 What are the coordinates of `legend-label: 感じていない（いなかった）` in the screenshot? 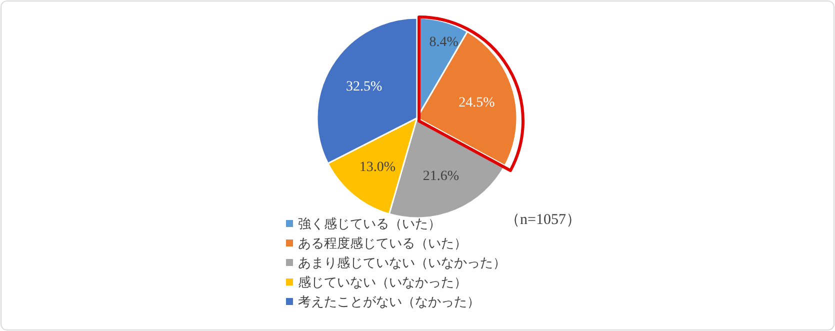 It's located at (382, 282).